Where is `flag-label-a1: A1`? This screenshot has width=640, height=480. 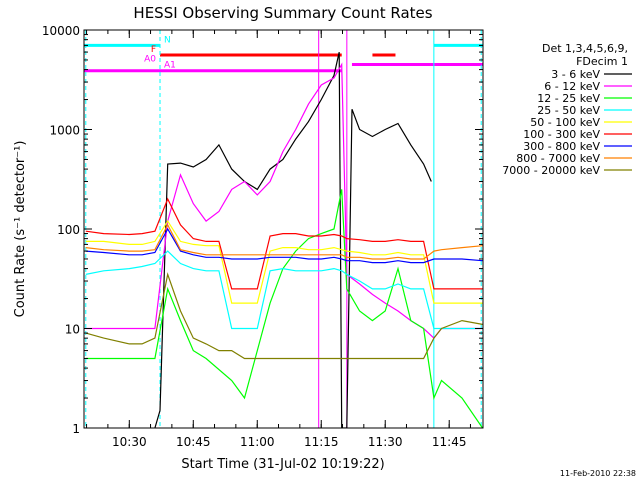 flag-label-a1: A1 is located at coordinates (170, 66).